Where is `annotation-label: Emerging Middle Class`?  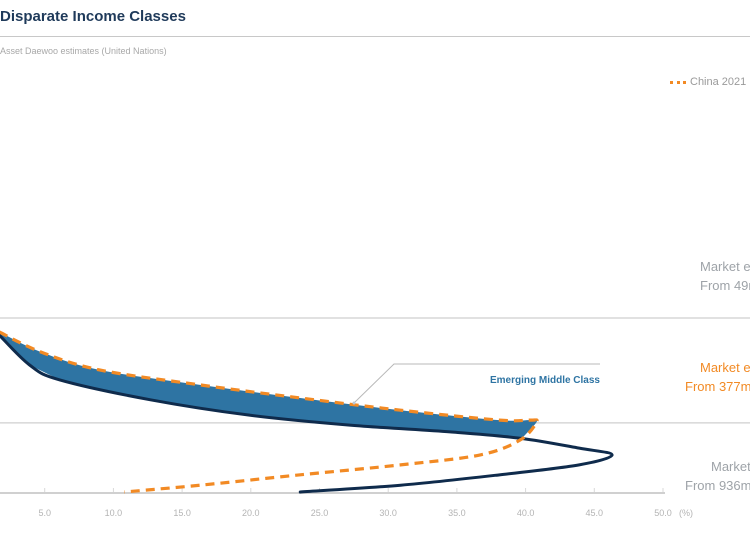
annotation-label: Emerging Middle Class is located at coordinates (545, 380).